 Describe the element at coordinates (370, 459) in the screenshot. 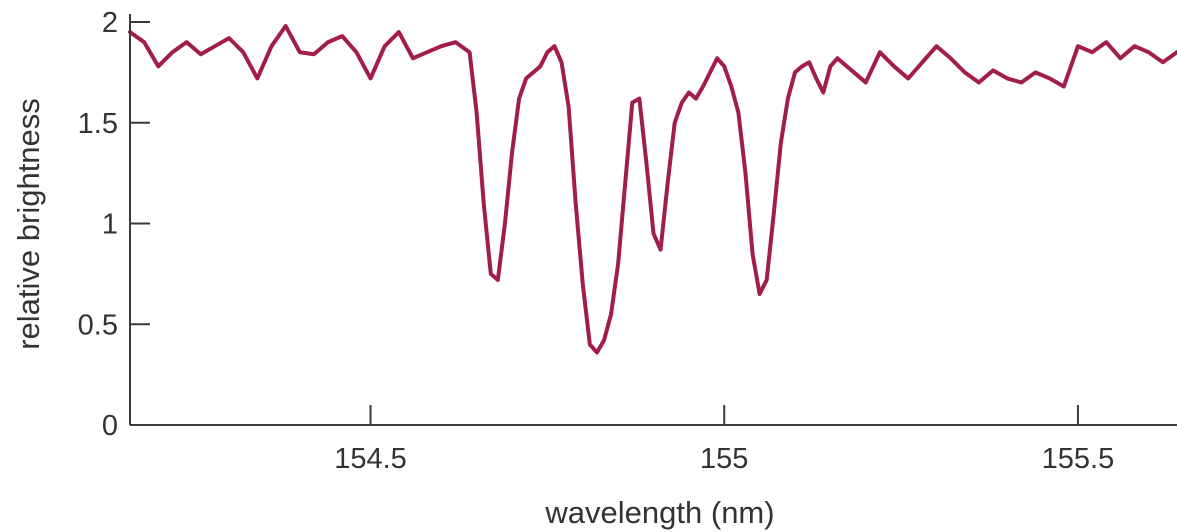

I see `x-tick-label: 154.5` at that location.